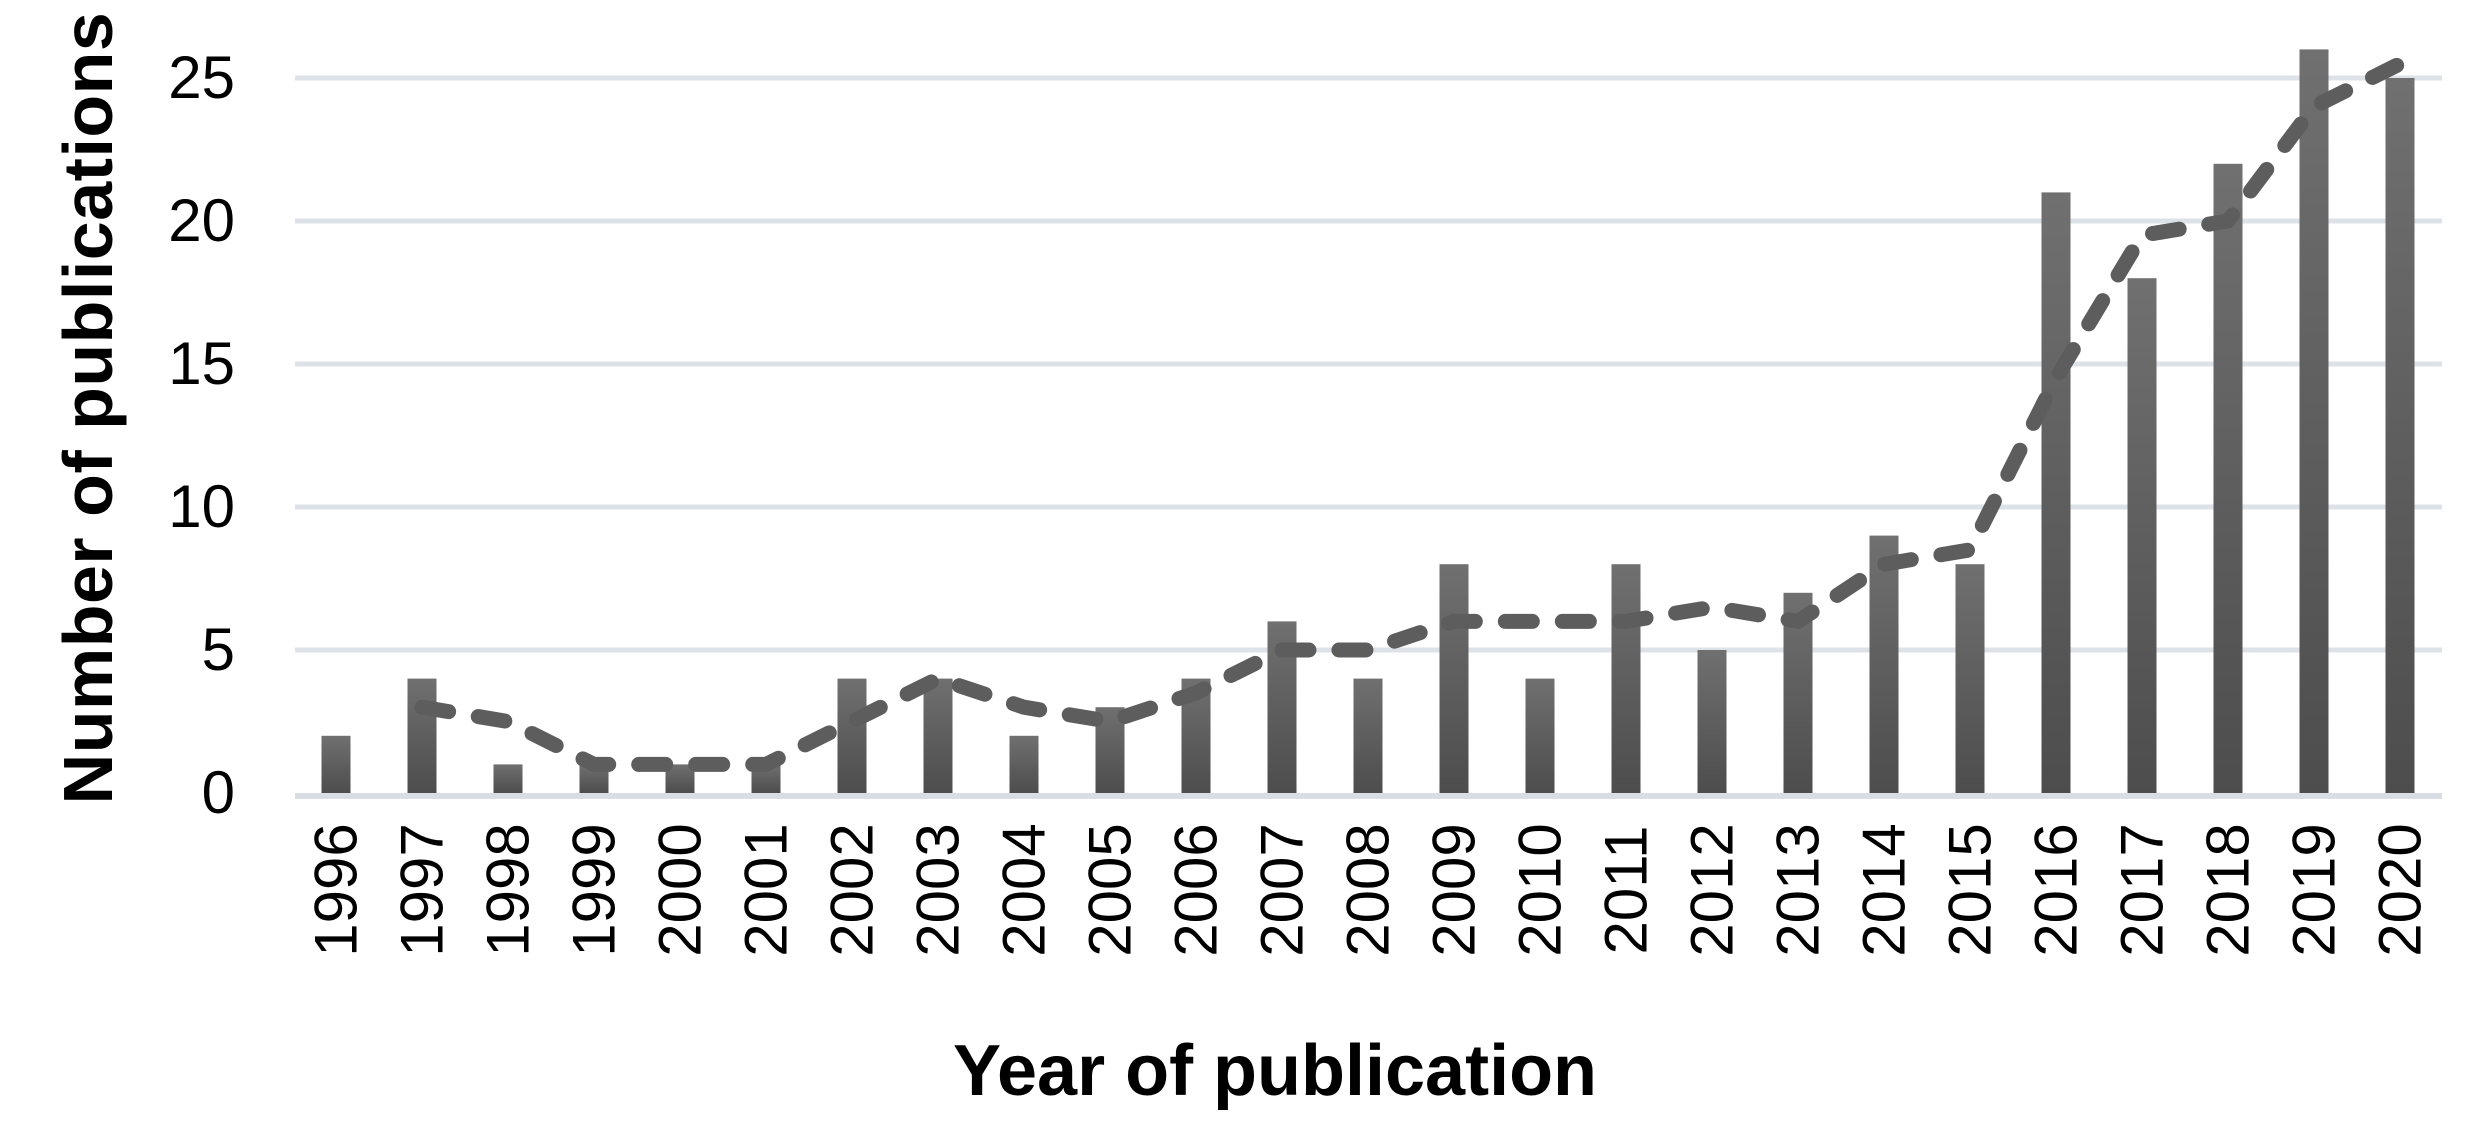 The width and height of the screenshot is (2486, 1132). What do you see at coordinates (1196, 890) in the screenshot?
I see `x-tick-2006: 2006` at bounding box center [1196, 890].